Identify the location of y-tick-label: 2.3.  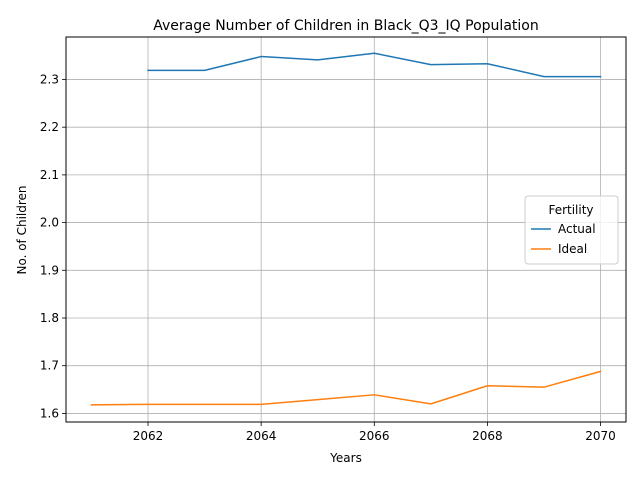
(49, 79).